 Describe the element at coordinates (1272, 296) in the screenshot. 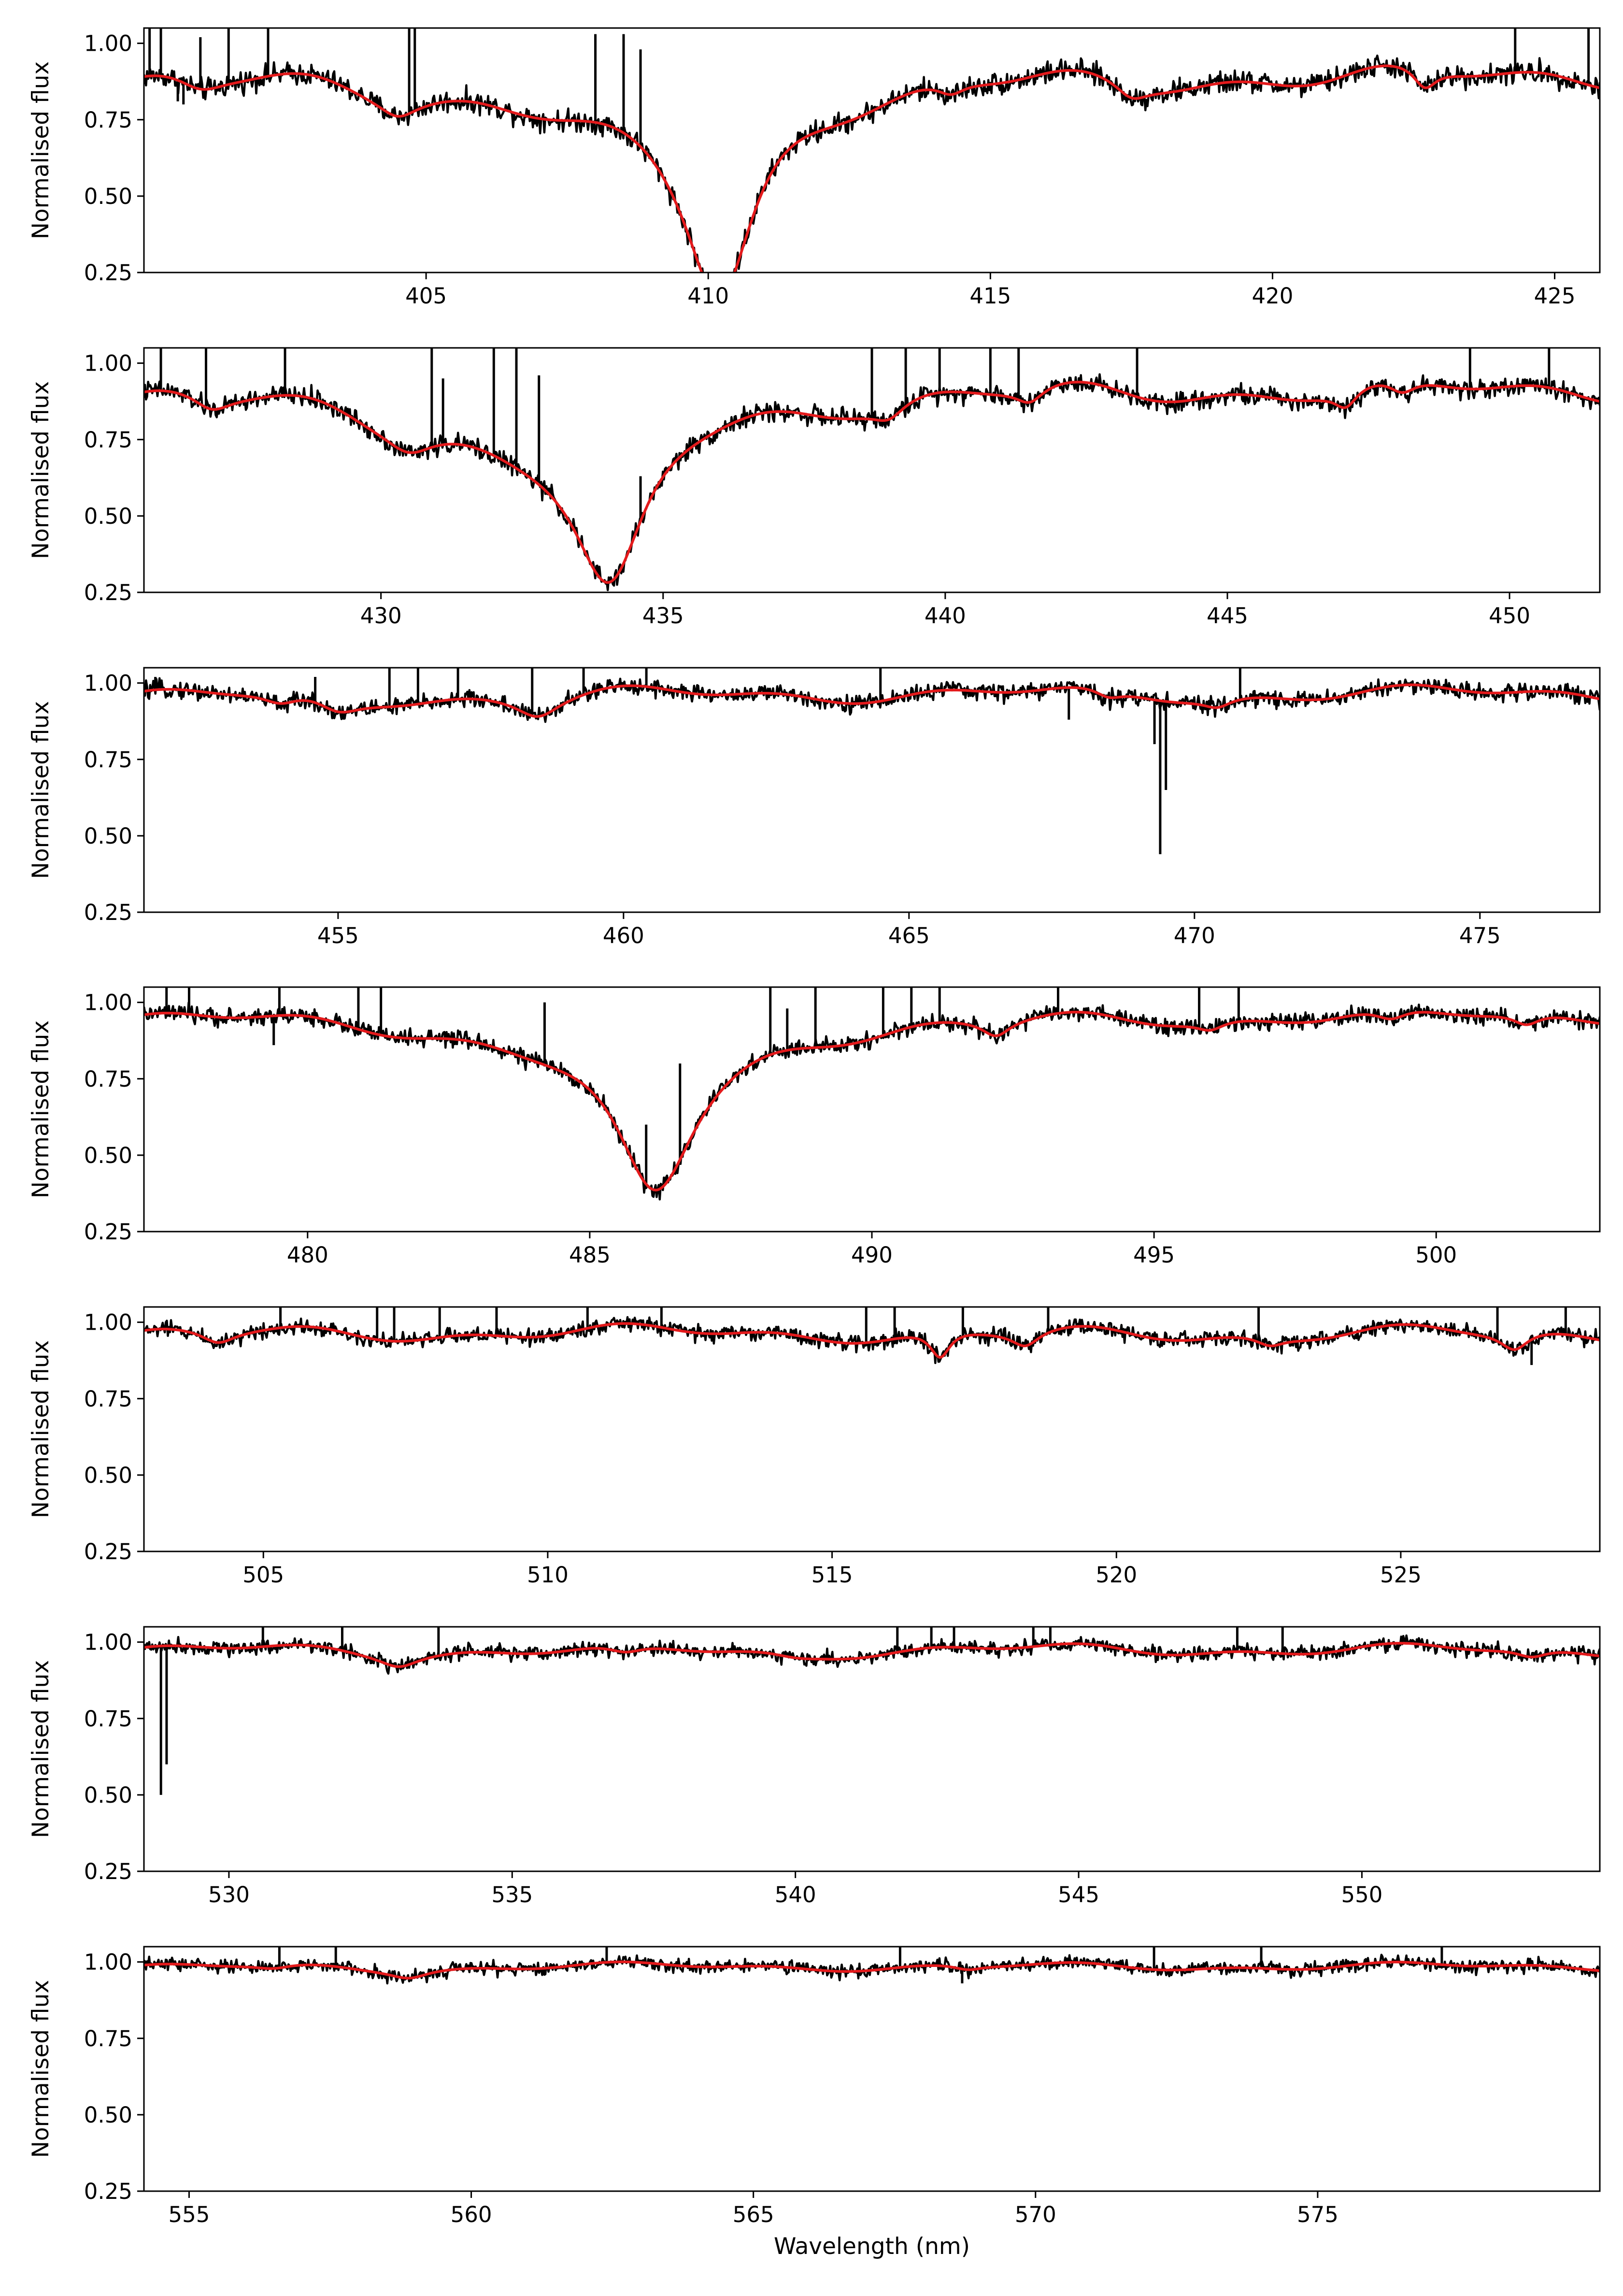

I see `x-tick-label: 420` at that location.